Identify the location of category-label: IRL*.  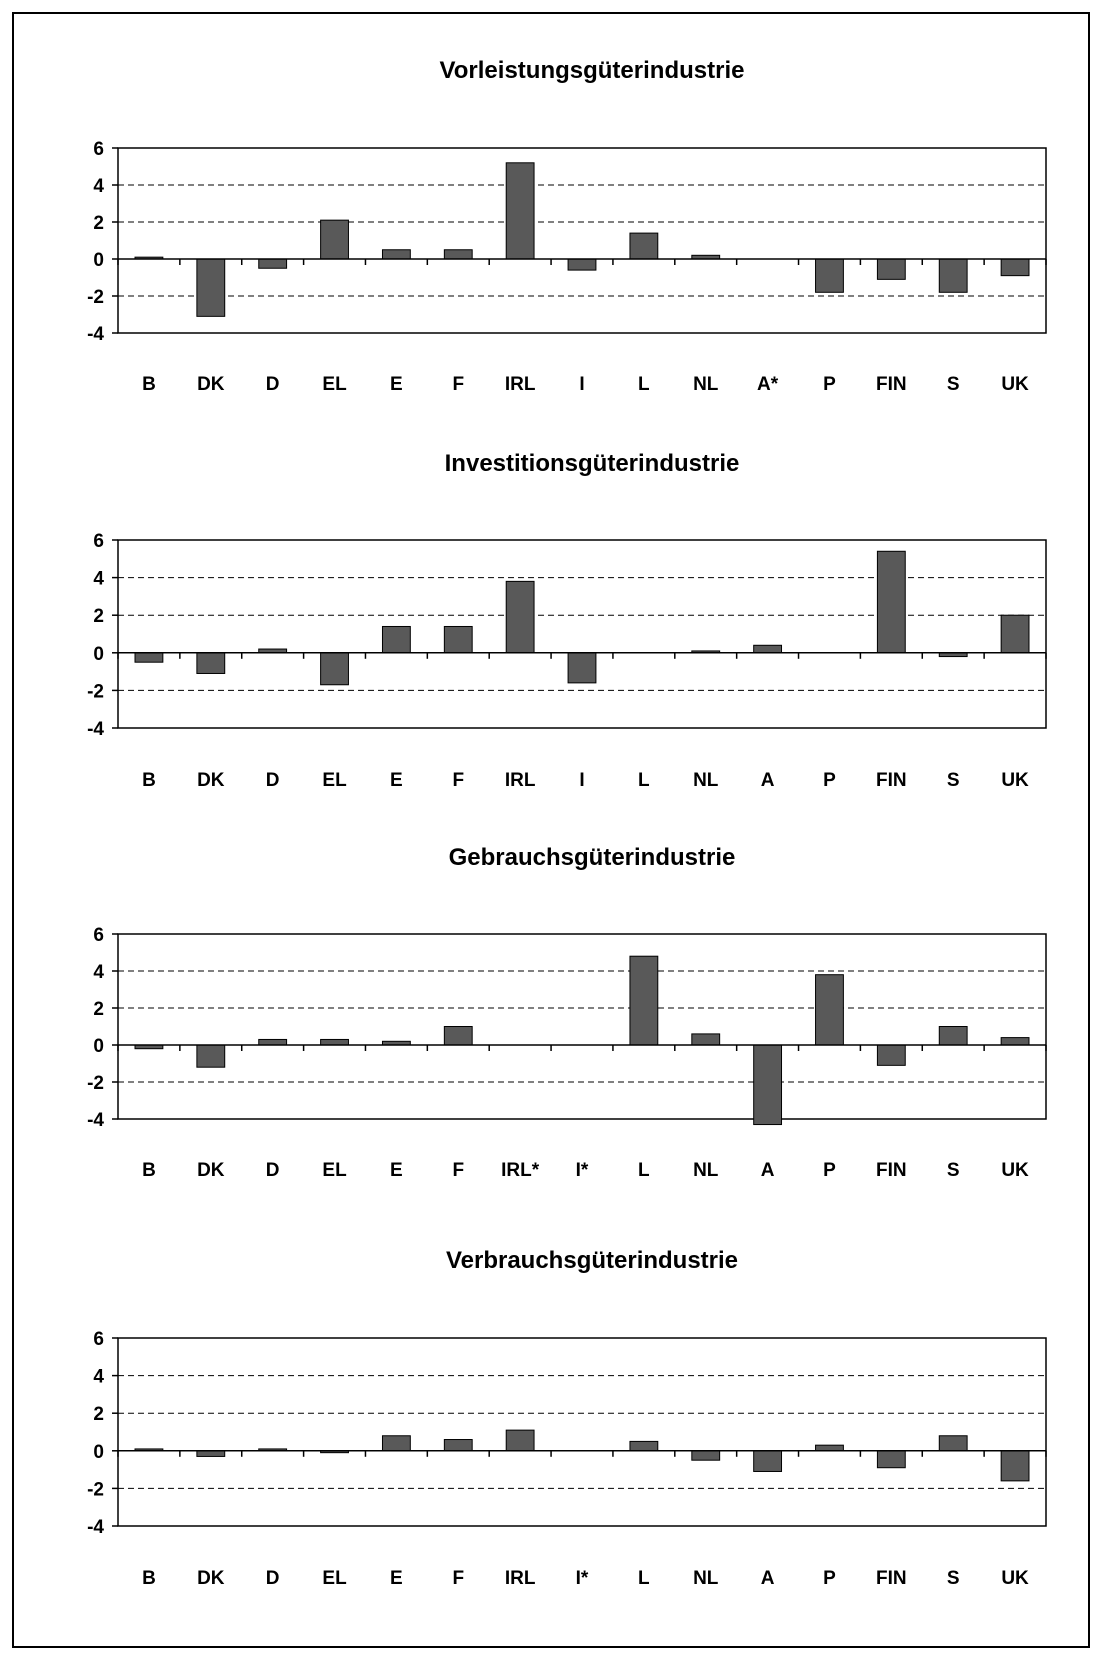
(520, 1170).